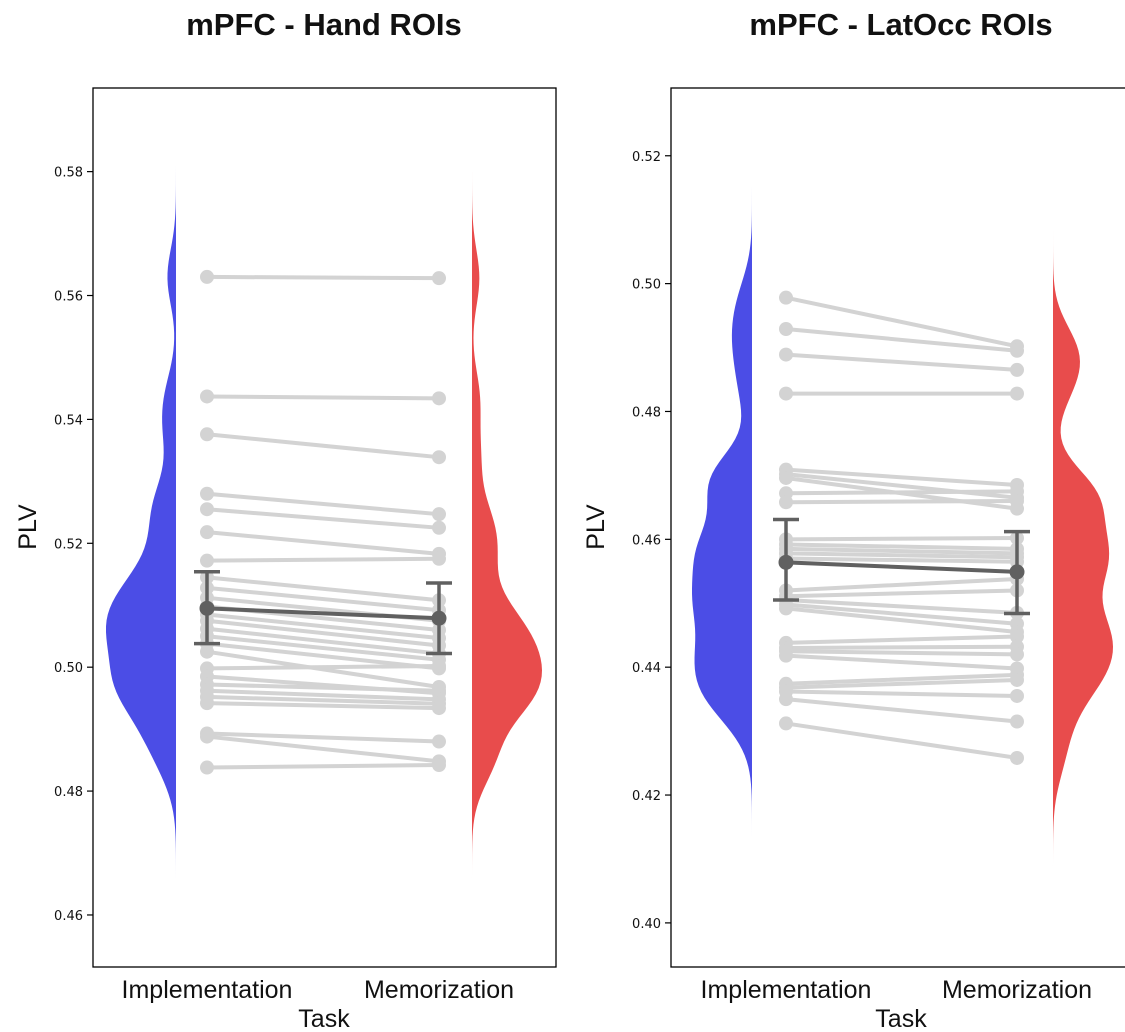  I want to click on x-tick-label: Implementation, so click(786, 990).